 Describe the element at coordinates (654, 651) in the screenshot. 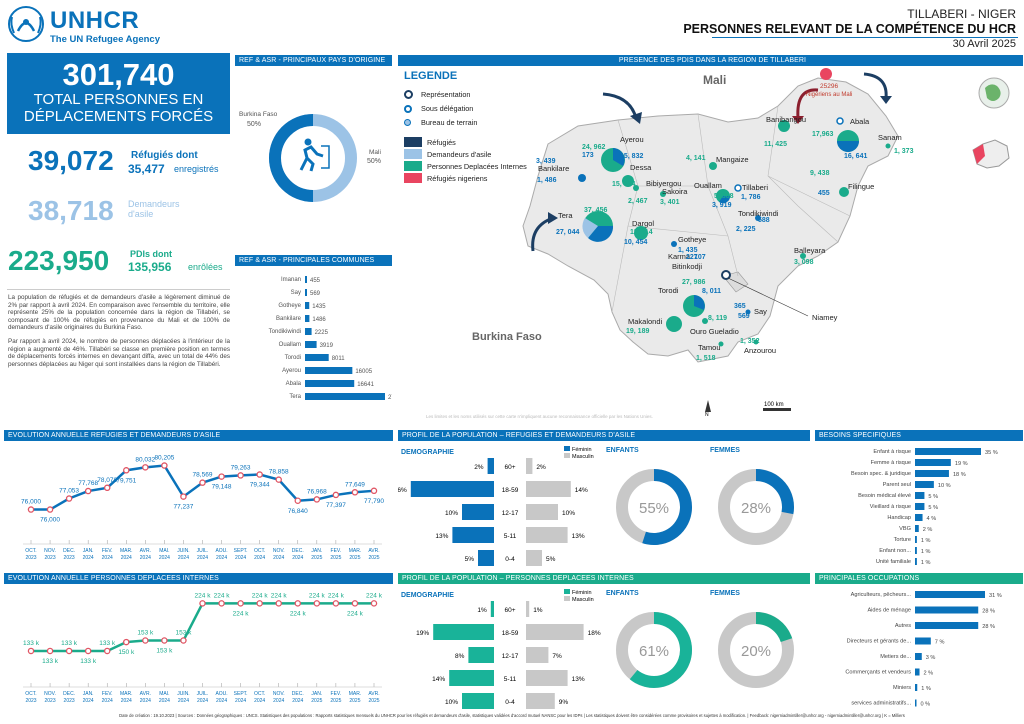

I see `donut-pct: 61%` at that location.